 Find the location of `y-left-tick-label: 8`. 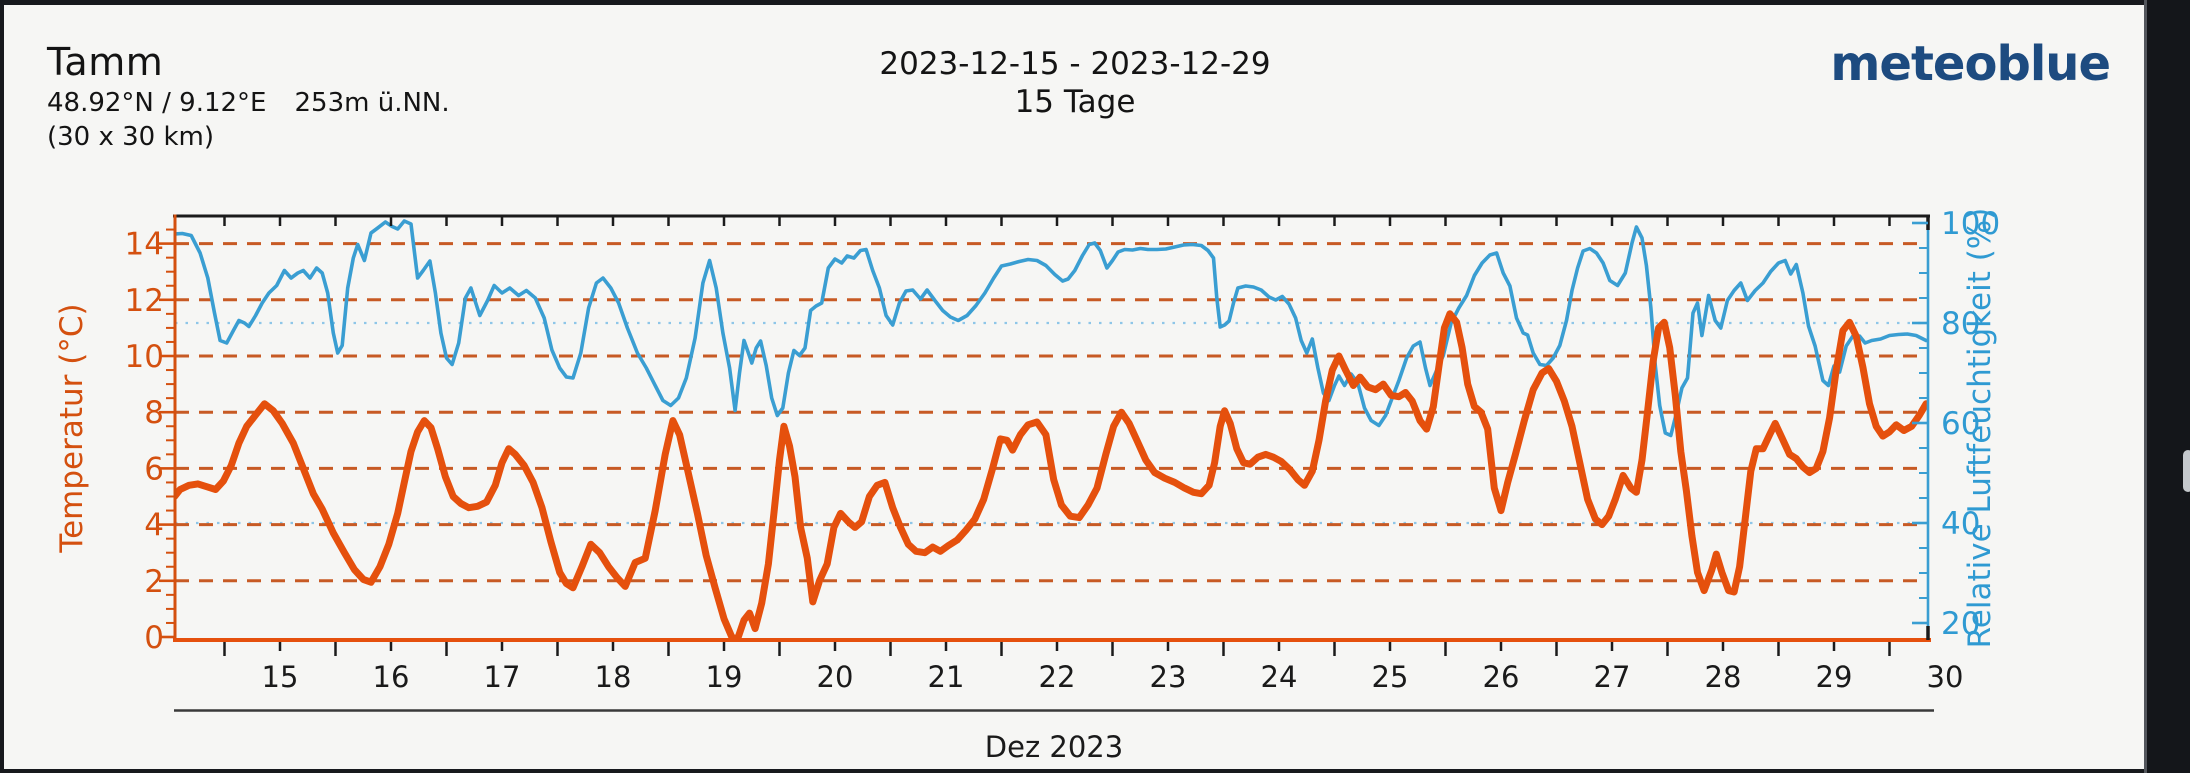

y-left-tick-label: 8 is located at coordinates (154, 413).